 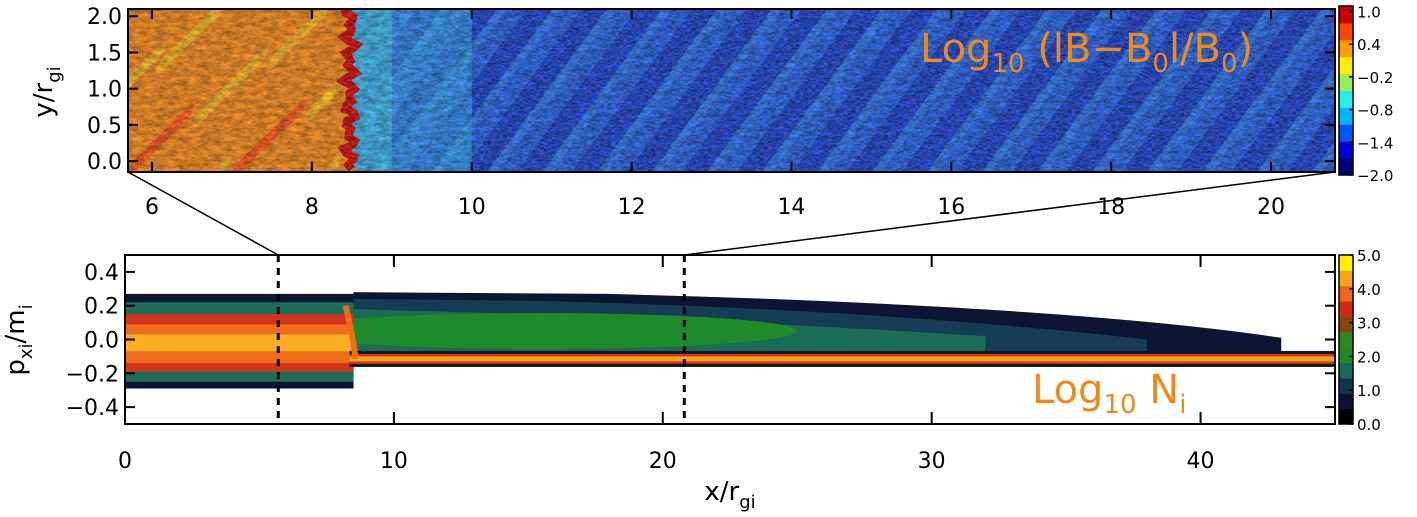 I want to click on top-x-tick-label: 6, so click(x=152, y=207).